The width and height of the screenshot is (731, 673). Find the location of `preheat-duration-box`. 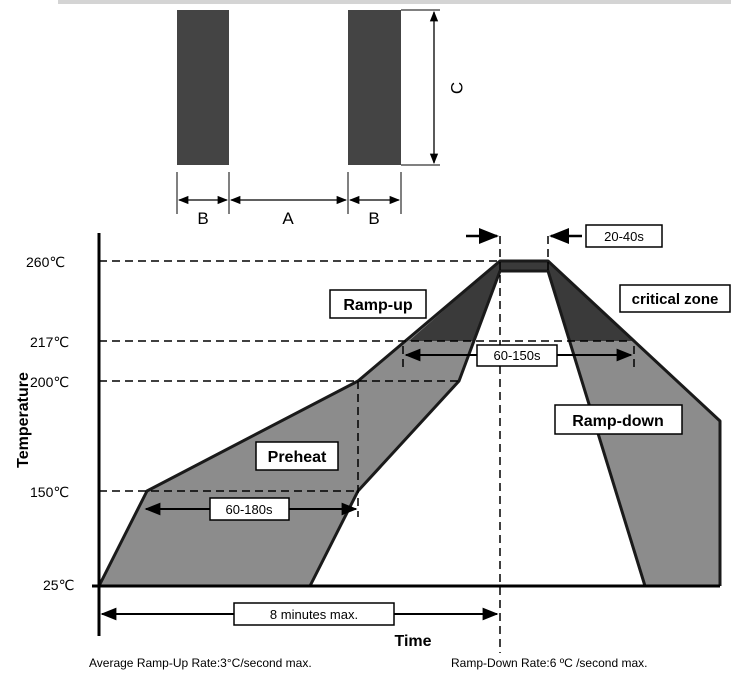

preheat-duration-box is located at coordinates (249, 509).